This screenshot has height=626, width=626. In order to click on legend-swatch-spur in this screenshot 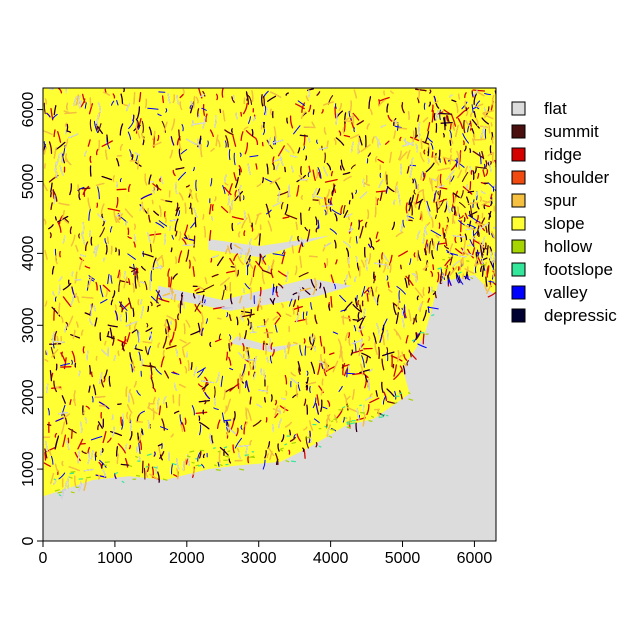, I will do `click(518, 200)`.